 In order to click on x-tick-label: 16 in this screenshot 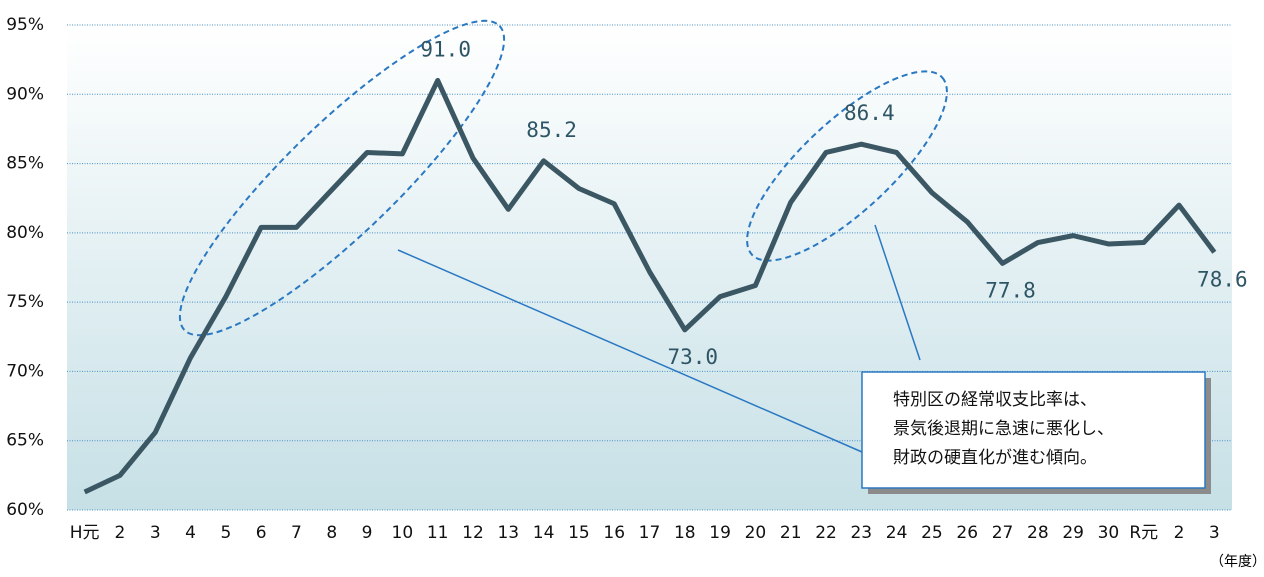, I will do `click(614, 533)`.